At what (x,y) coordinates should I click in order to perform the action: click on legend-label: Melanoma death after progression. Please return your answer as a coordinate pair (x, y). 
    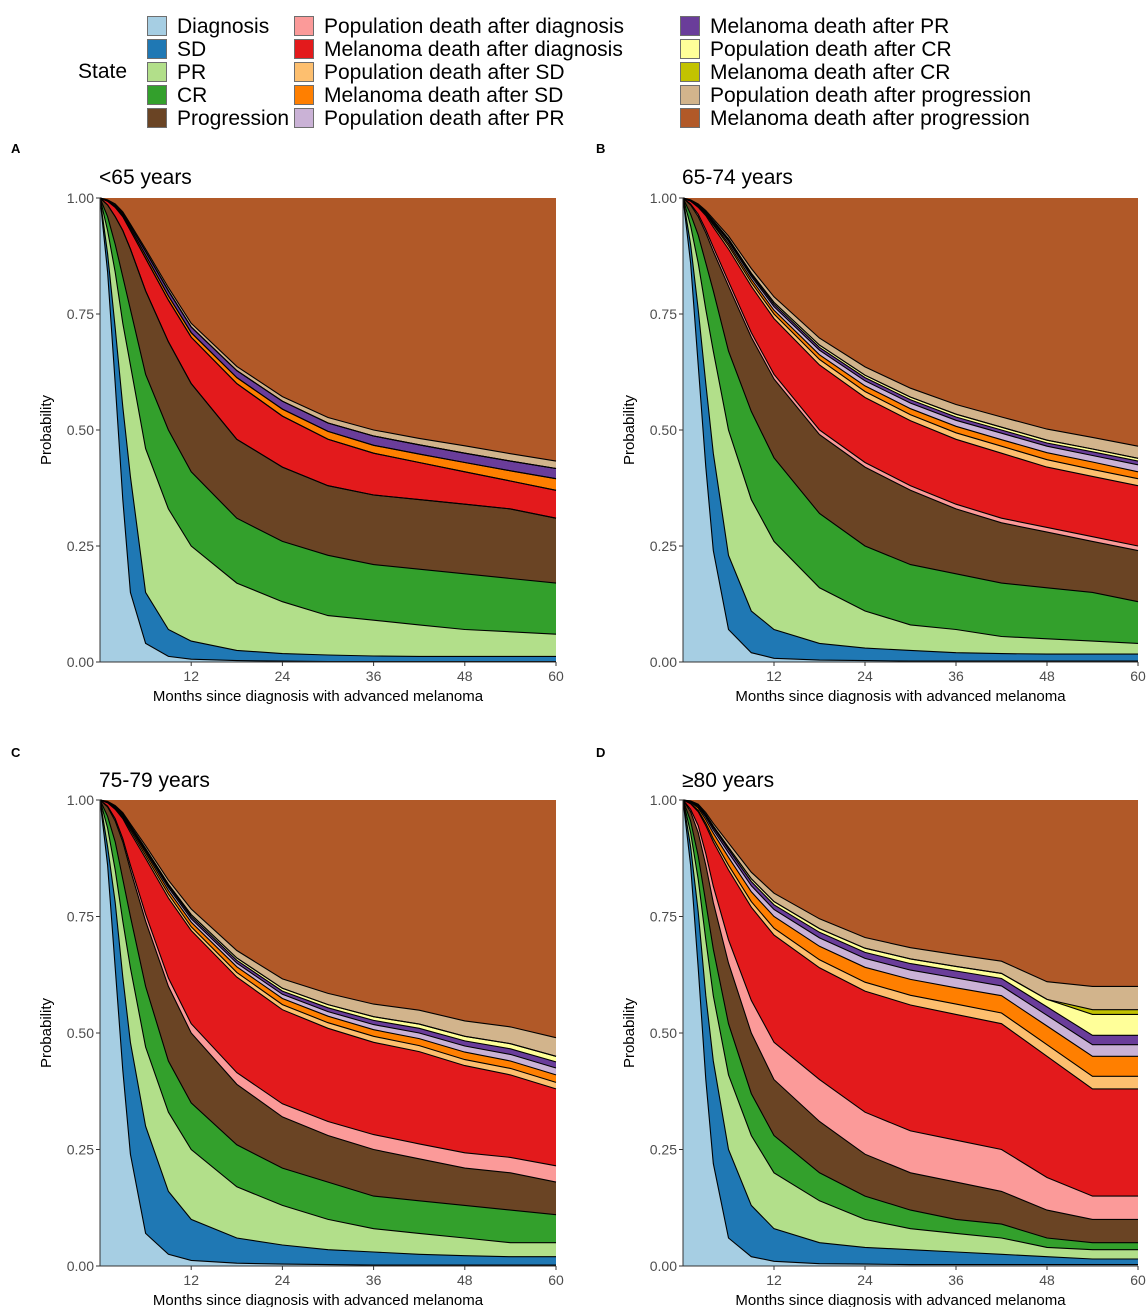
    Looking at the image, I should click on (870, 118).